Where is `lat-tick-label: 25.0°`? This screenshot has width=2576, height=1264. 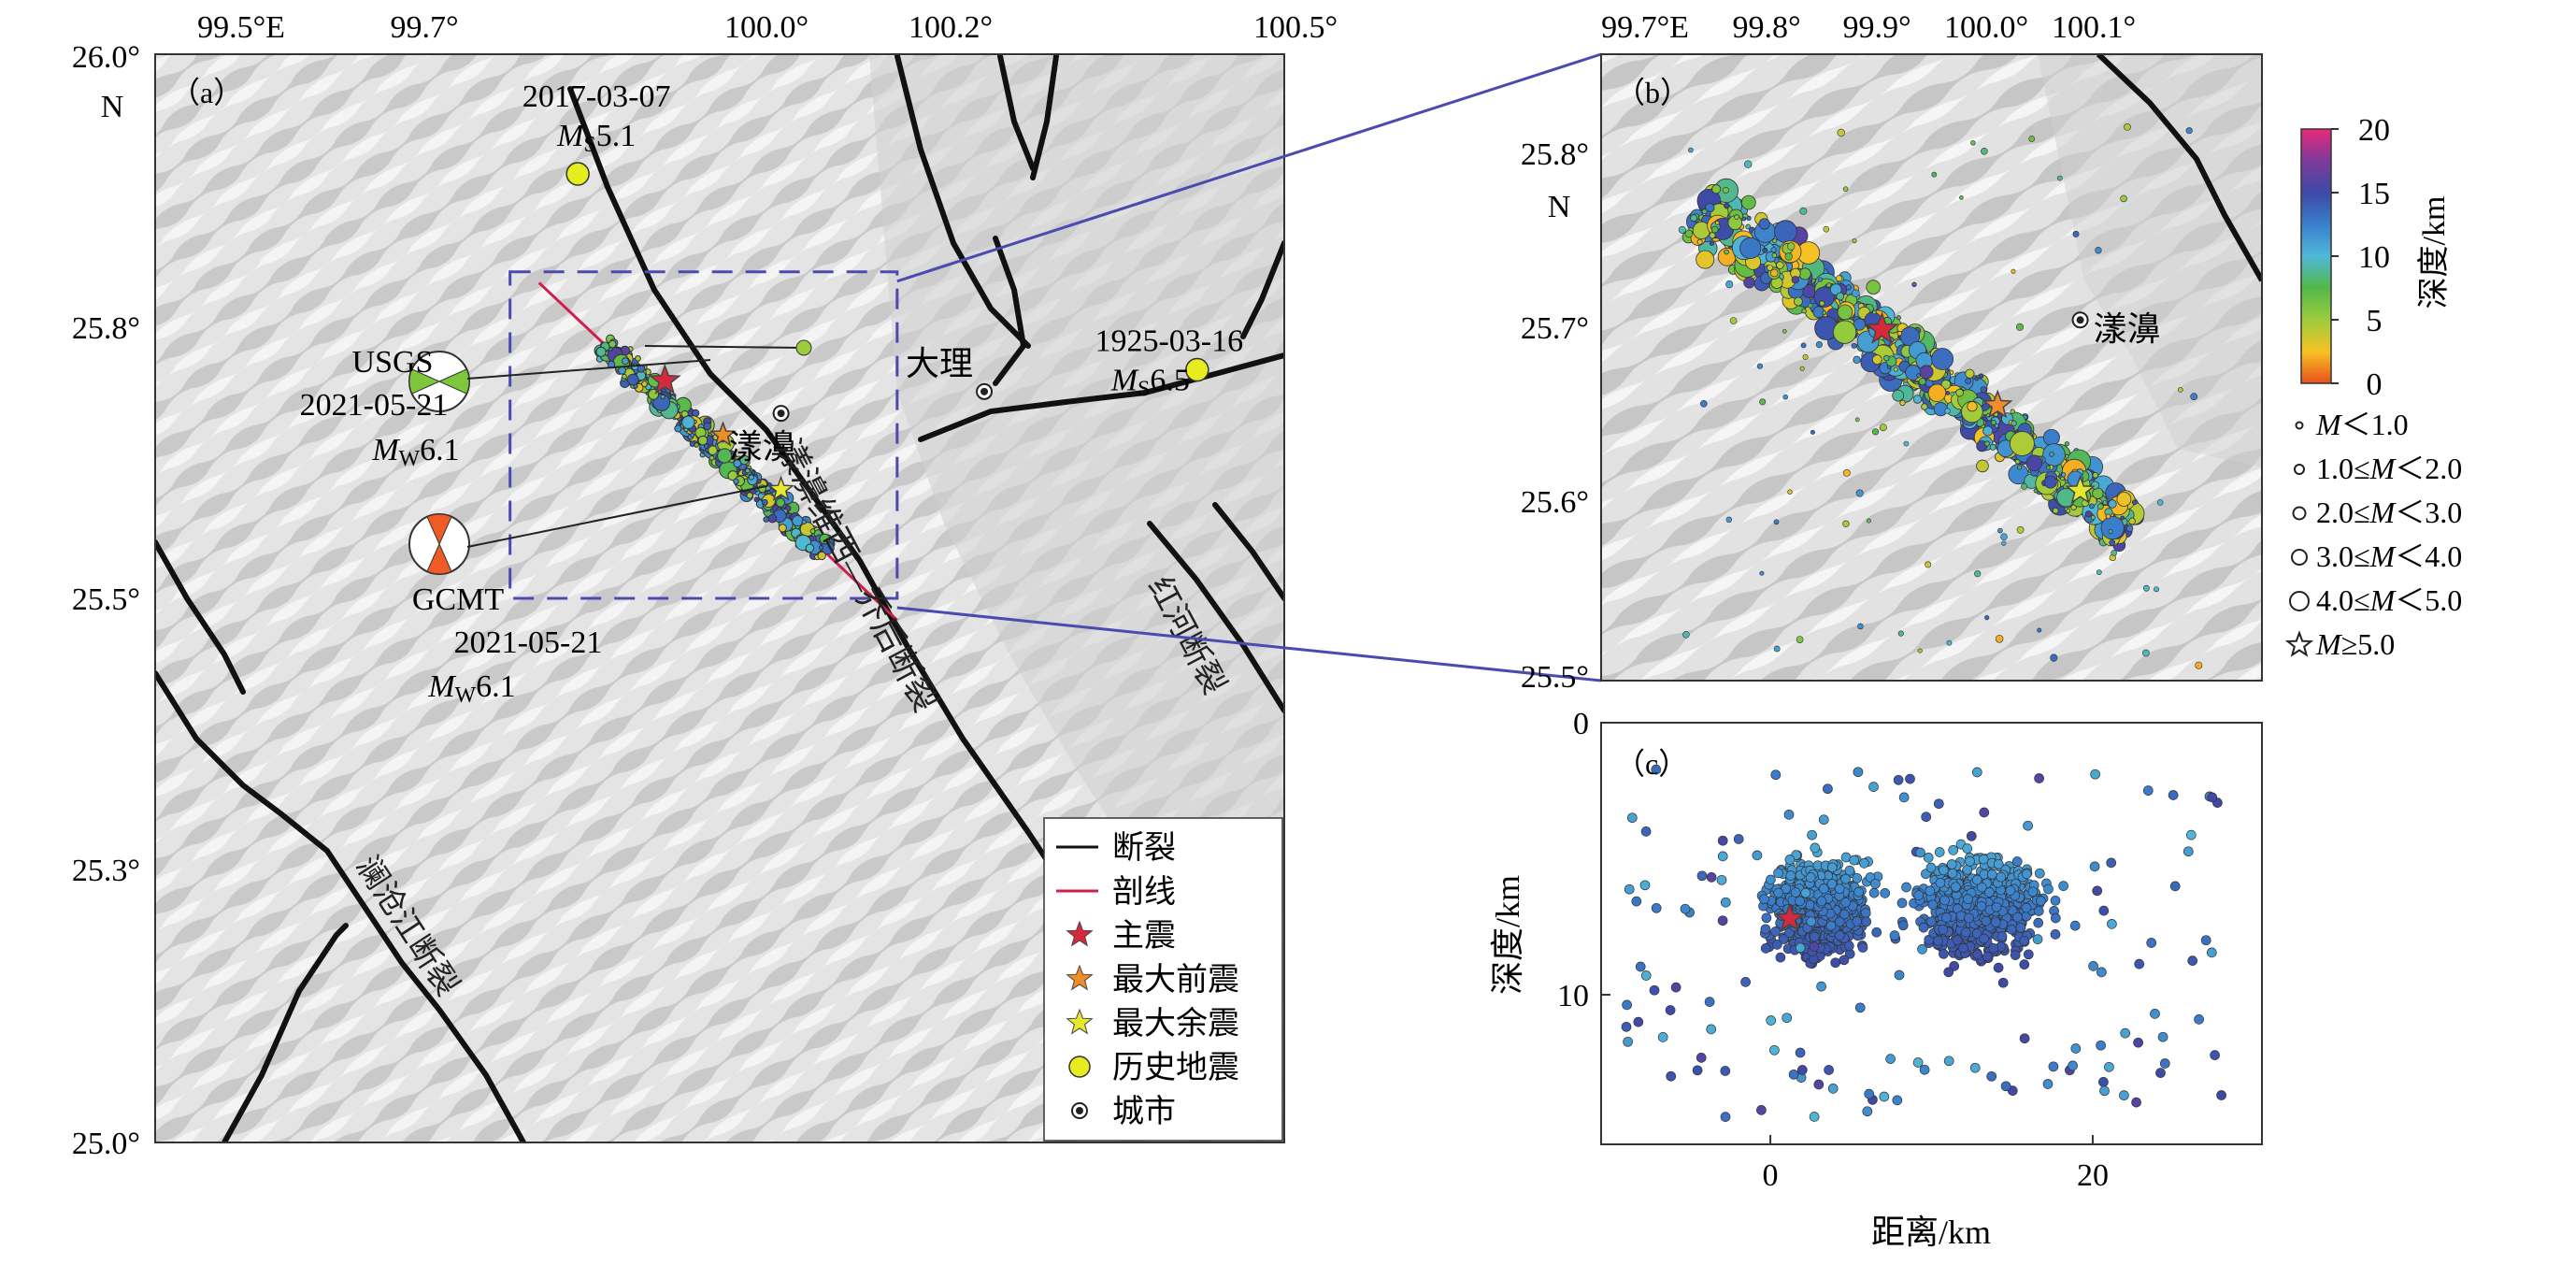
lat-tick-label: 25.0° is located at coordinates (106, 1144).